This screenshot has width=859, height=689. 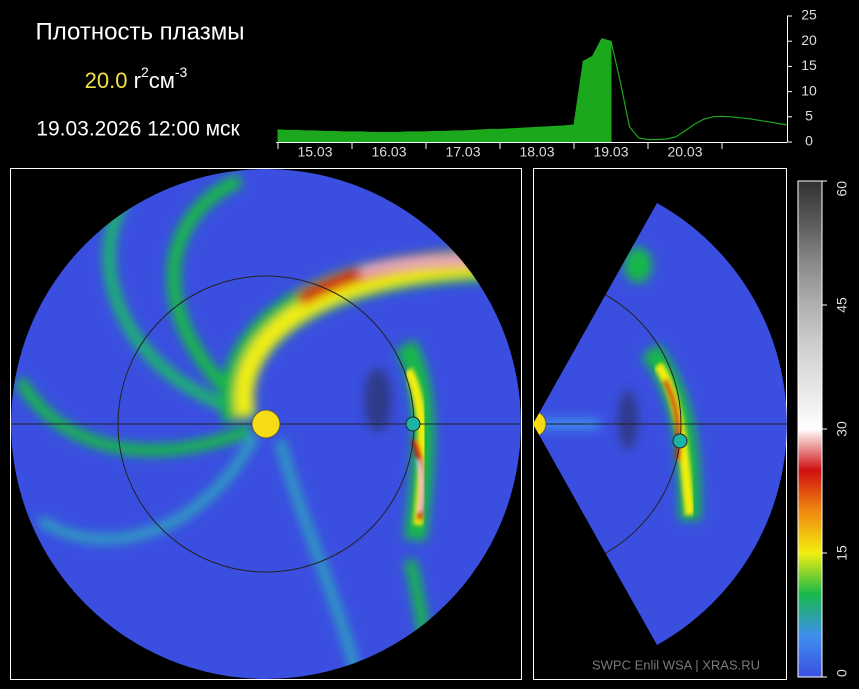 What do you see at coordinates (138, 129) in the screenshot?
I see `datetime: 19.03.2026 12:00 мск` at bounding box center [138, 129].